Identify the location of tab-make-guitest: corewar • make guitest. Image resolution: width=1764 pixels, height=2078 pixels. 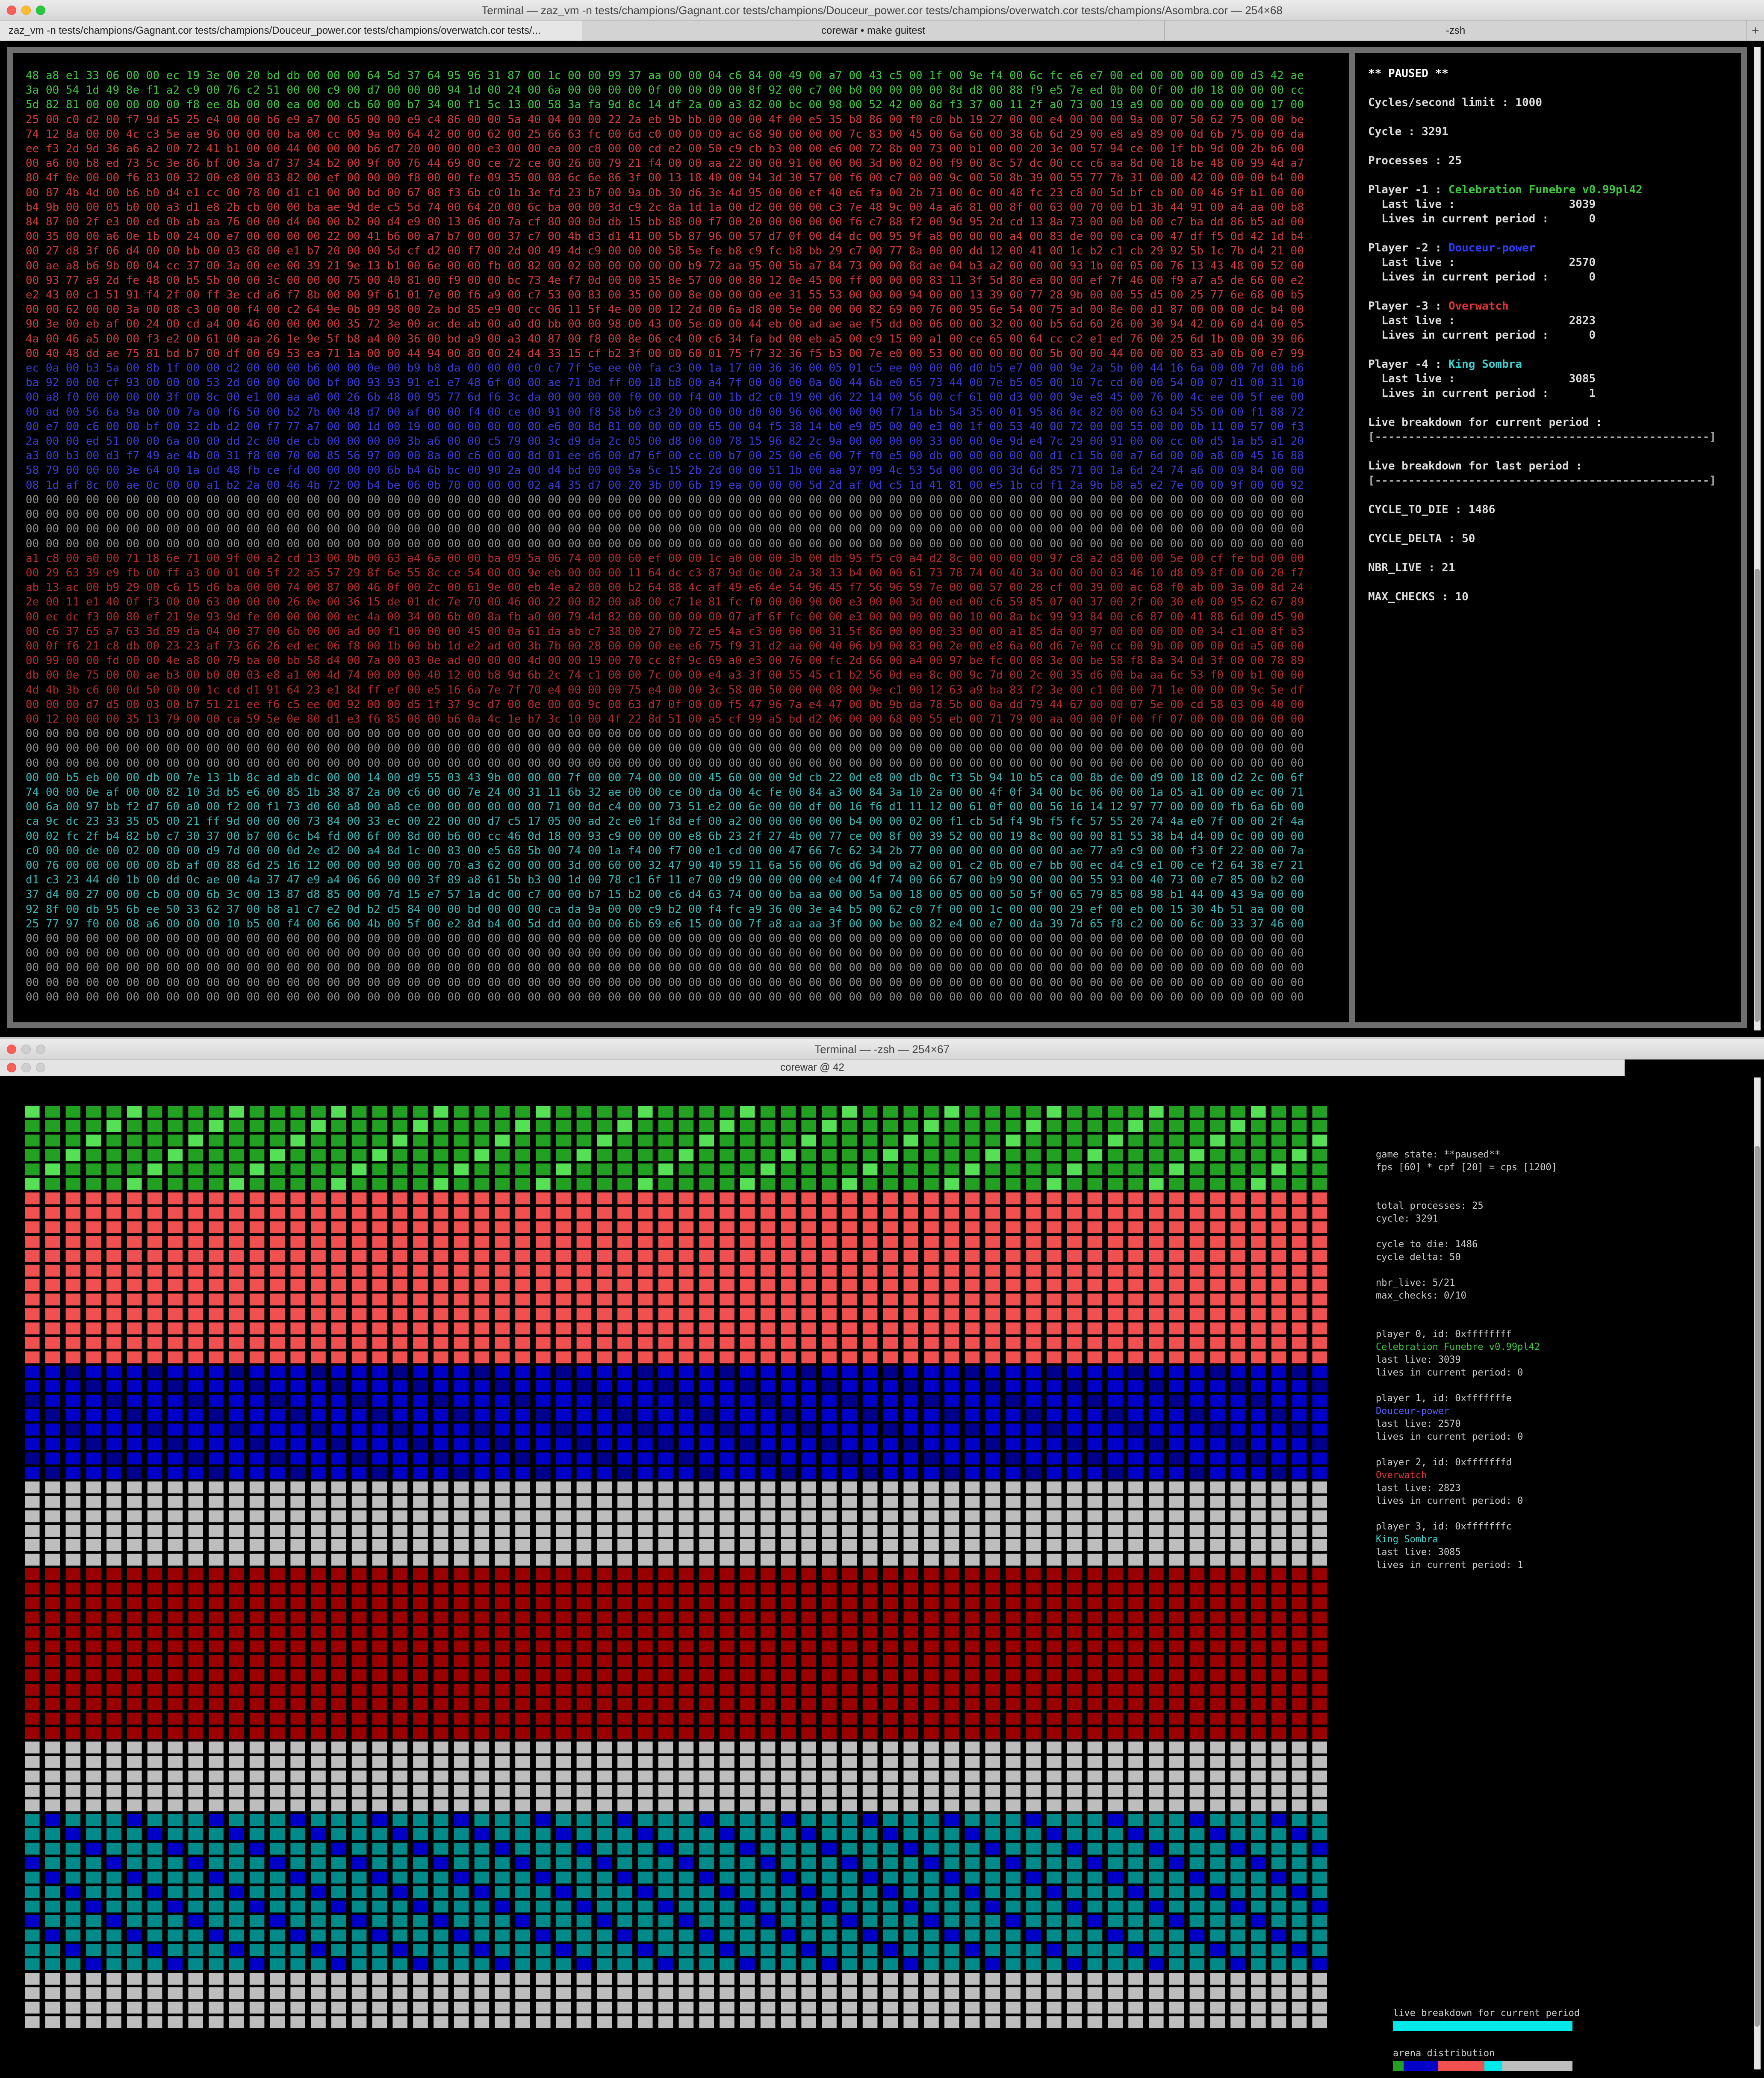
(874, 31).